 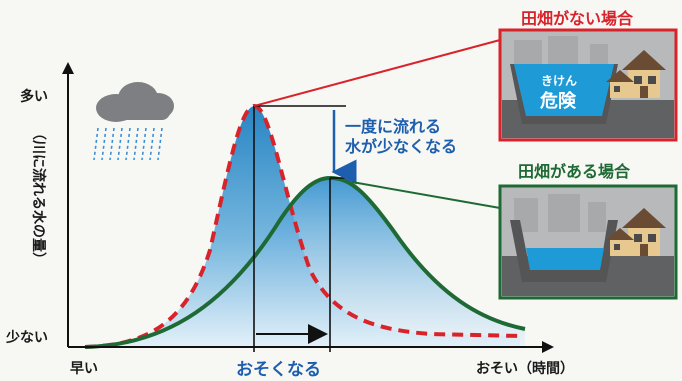 I want to click on y-high-label: 多い, so click(x=34, y=96).